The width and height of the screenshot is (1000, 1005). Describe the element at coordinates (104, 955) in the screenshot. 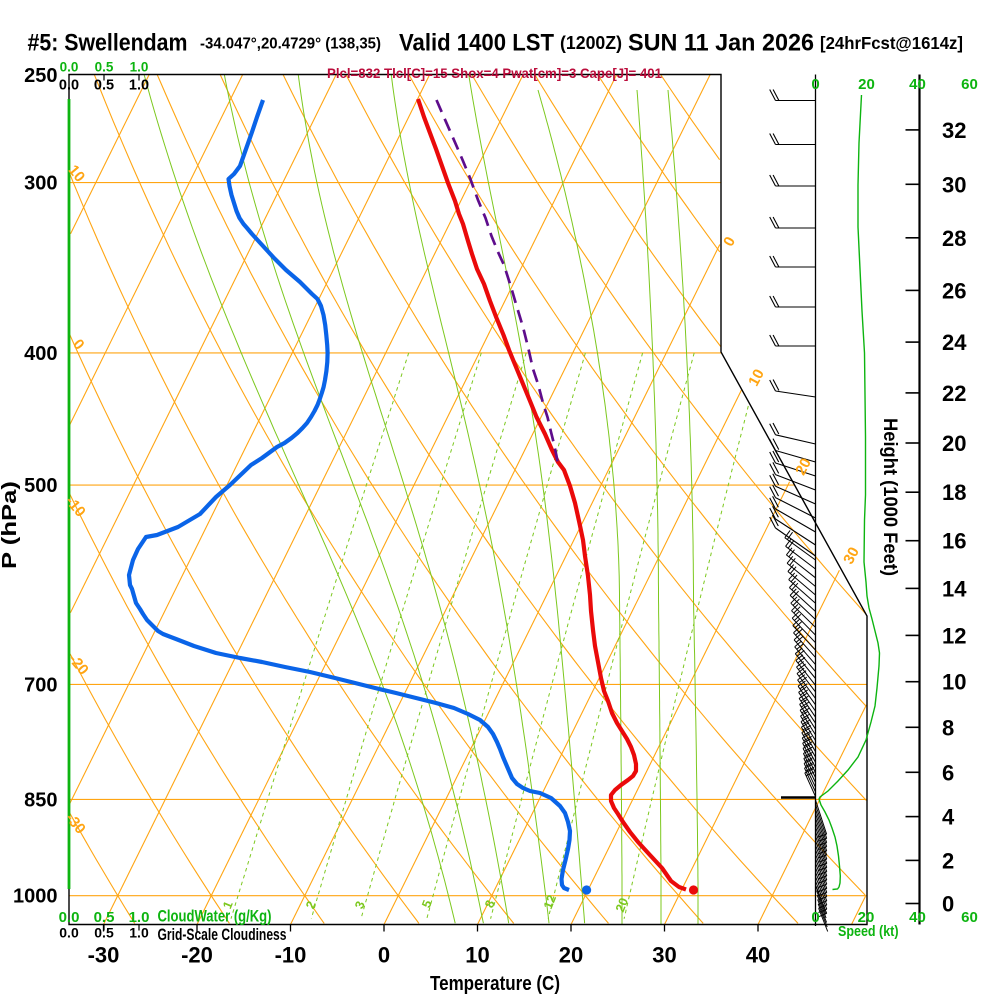

I see `svg-text: -30` at that location.